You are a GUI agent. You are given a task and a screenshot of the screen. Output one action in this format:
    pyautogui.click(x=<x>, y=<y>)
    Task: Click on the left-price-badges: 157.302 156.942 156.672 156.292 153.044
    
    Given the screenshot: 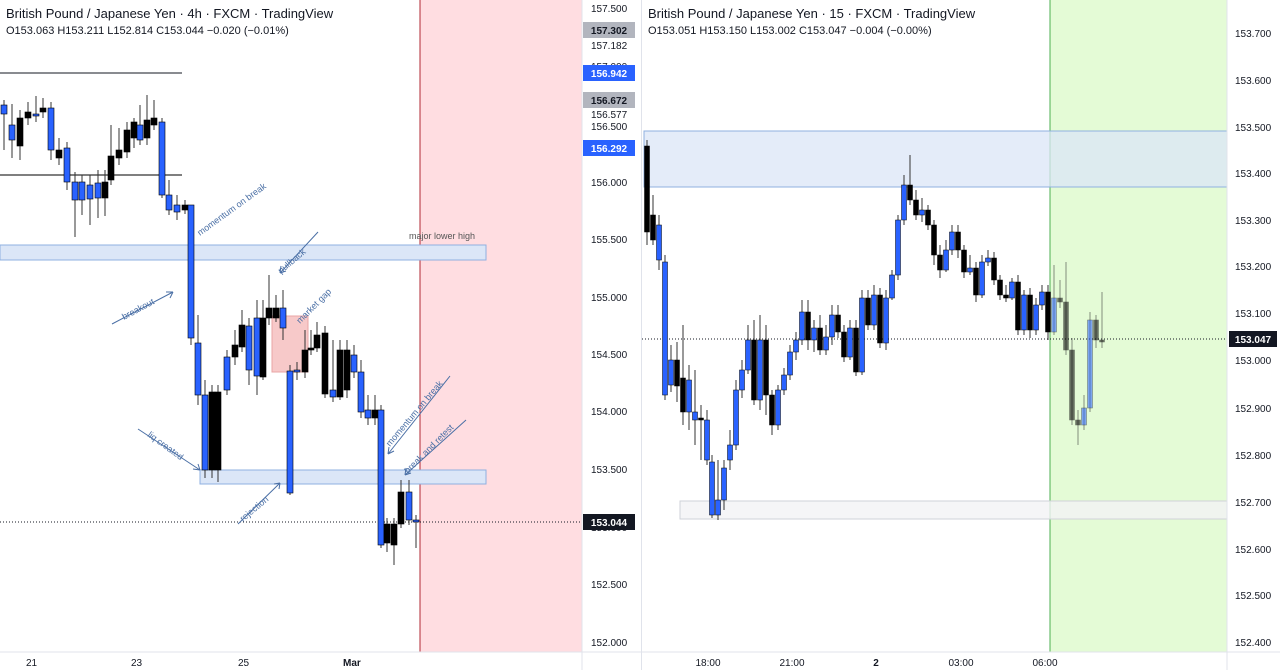 What is the action you would take?
    pyautogui.click(x=609, y=276)
    